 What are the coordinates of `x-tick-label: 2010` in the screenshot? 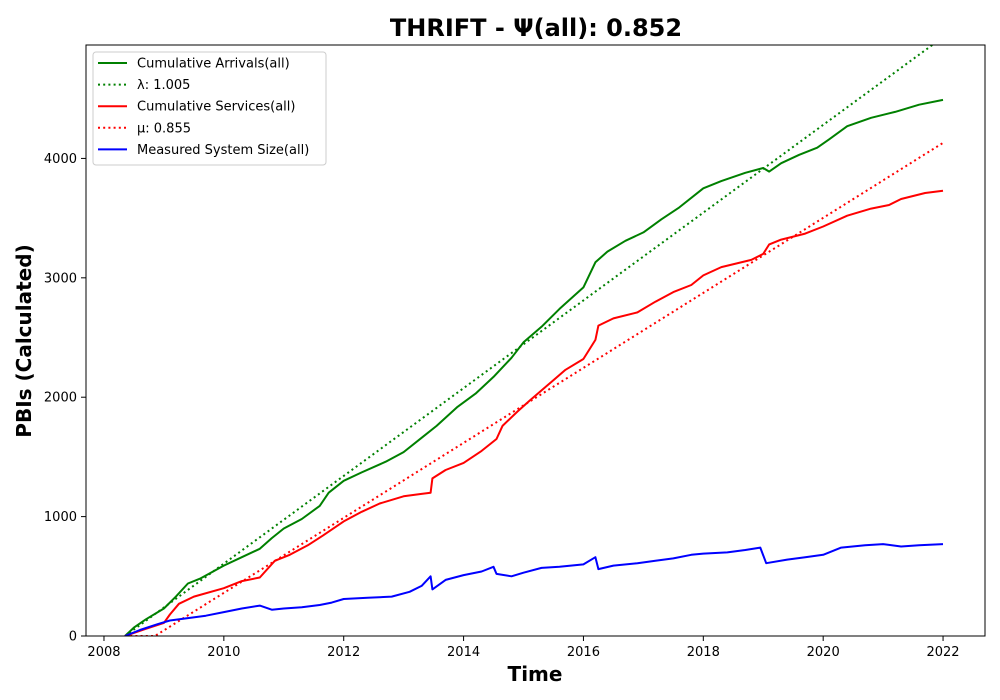 It's located at (223, 652).